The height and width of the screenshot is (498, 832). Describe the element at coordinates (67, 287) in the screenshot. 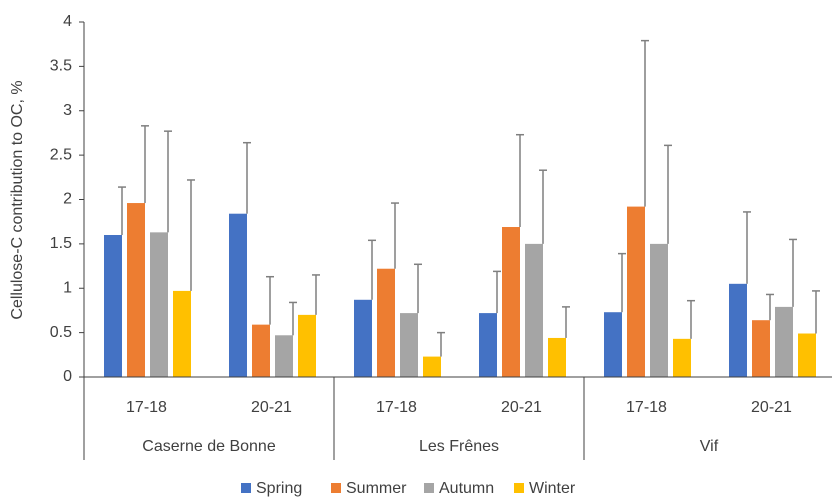

I see `y-tick-label: 1` at that location.